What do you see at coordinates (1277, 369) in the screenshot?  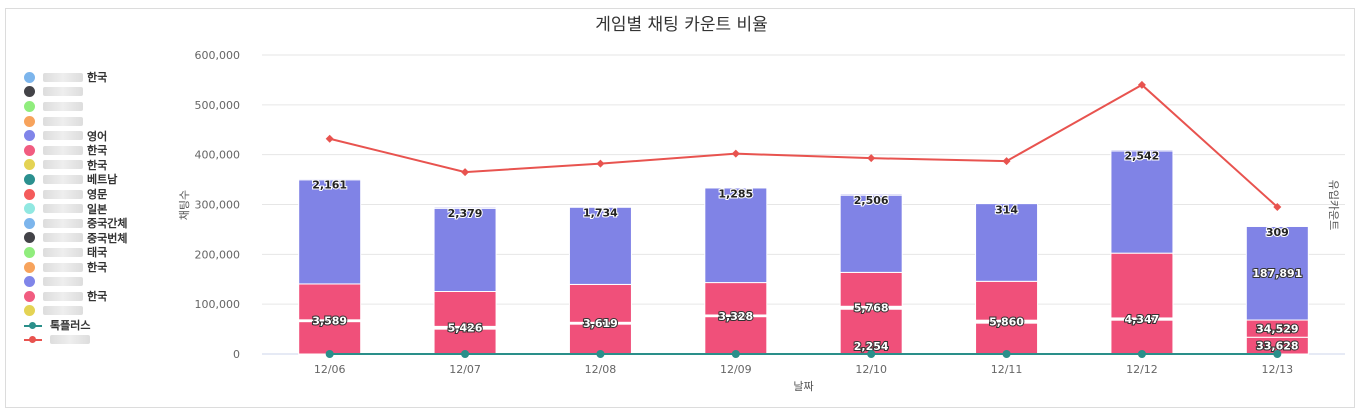 I see `x-tick-label: 12/13` at bounding box center [1277, 369].